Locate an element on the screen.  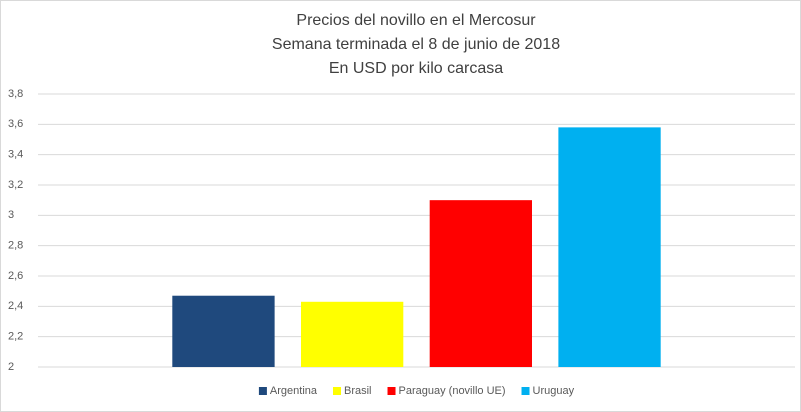
y-tick-label: 2,6 is located at coordinates (15, 276).